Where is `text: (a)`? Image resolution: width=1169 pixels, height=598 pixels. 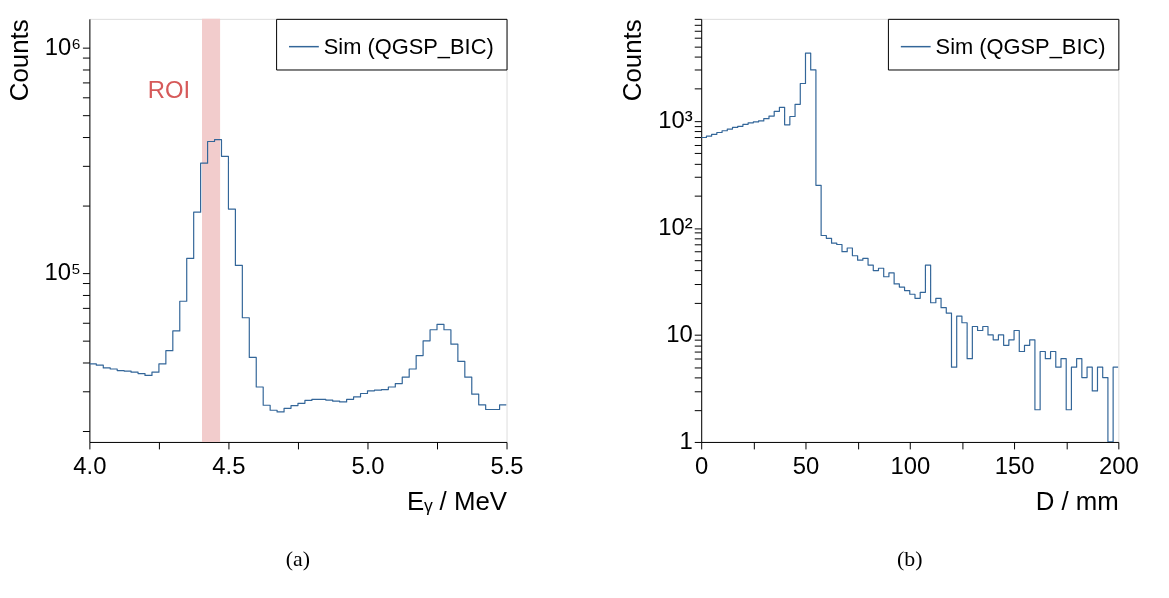
text: (a) is located at coordinates (298, 559).